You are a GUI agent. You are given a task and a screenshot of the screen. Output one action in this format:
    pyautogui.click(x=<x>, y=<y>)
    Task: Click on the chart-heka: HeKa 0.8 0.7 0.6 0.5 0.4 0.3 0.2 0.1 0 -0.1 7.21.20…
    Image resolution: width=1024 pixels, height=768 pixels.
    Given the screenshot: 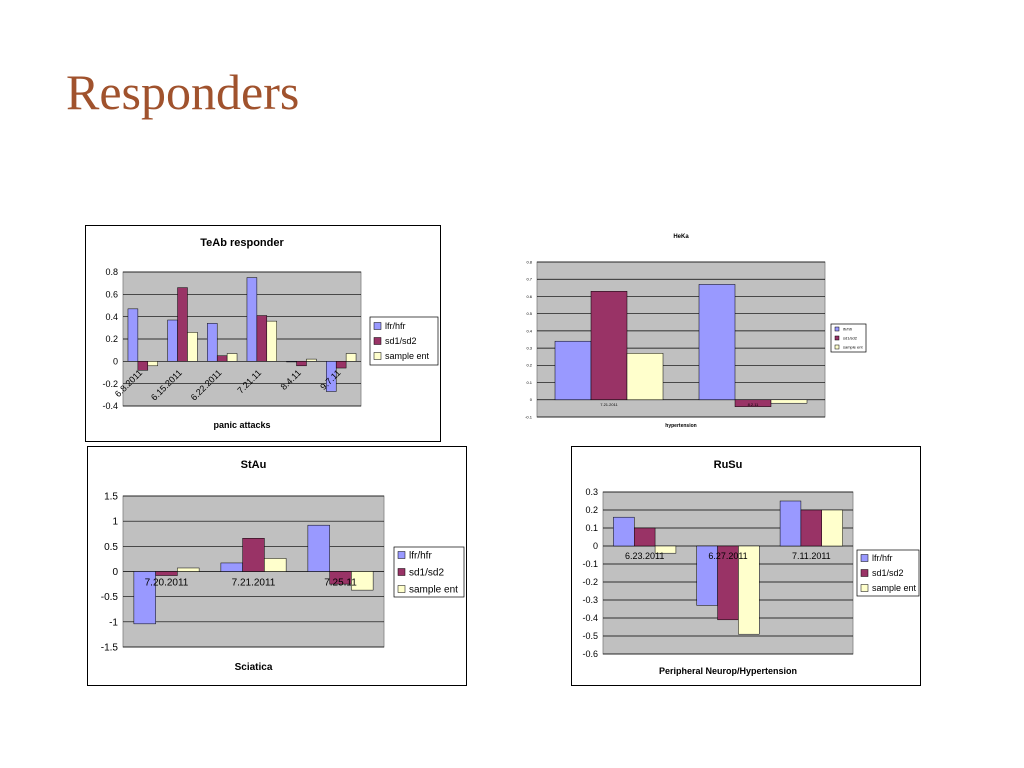 What is the action you would take?
    pyautogui.click(x=692, y=332)
    